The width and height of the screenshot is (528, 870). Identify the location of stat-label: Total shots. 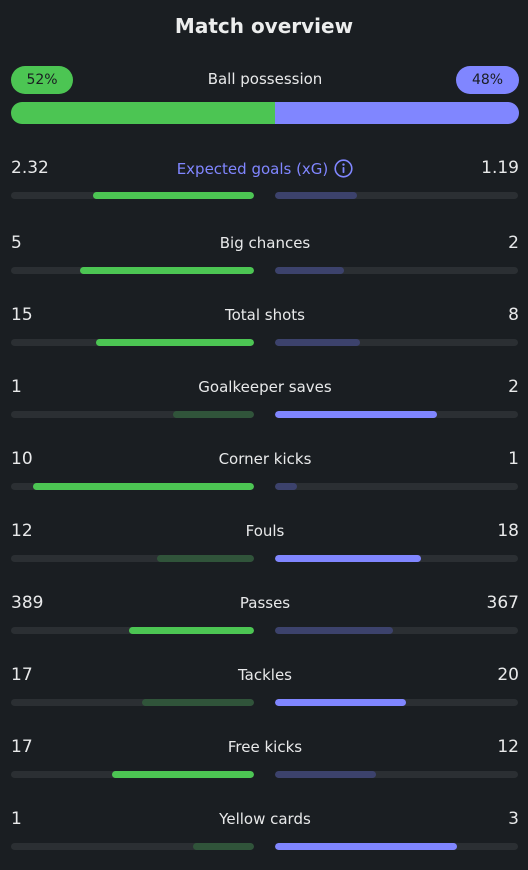
(265, 315).